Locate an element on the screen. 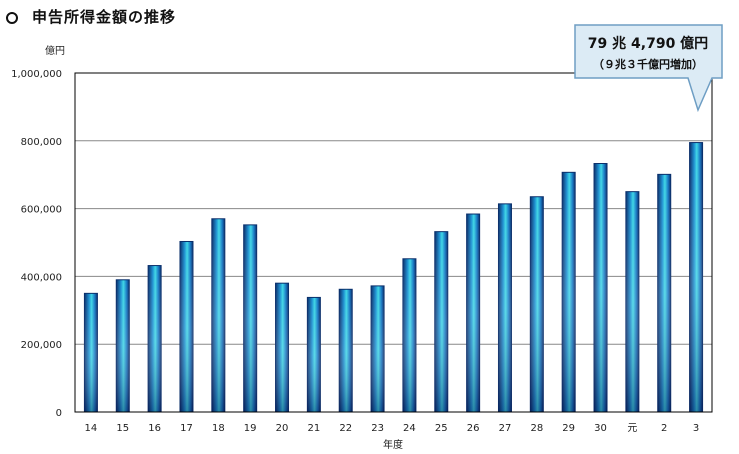  x-tick-label: 15 is located at coordinates (122, 428).